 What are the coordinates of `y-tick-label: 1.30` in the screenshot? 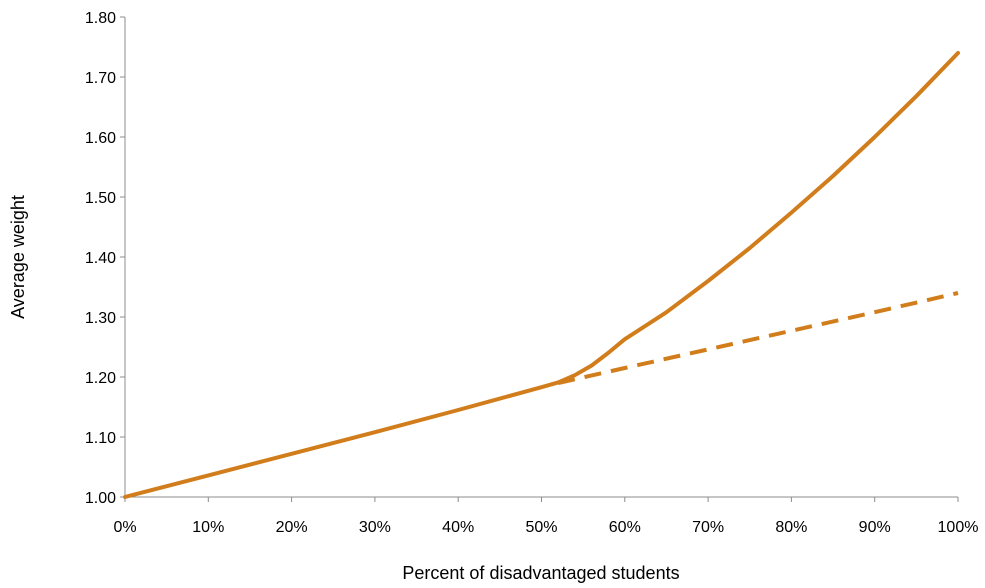 It's located at (100, 318).